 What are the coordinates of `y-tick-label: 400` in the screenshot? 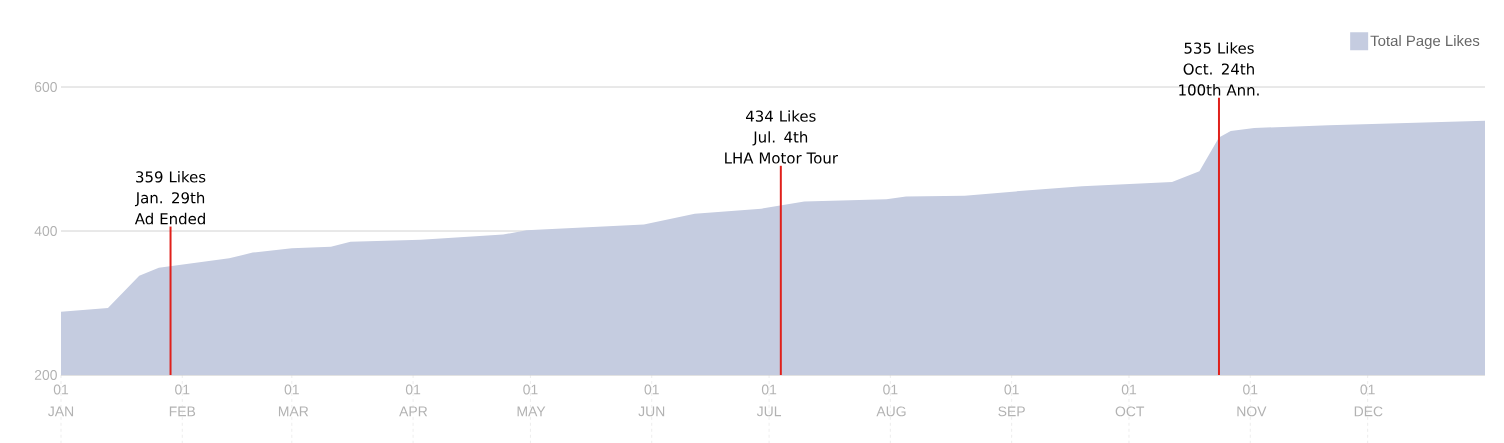 It's located at (45, 231).